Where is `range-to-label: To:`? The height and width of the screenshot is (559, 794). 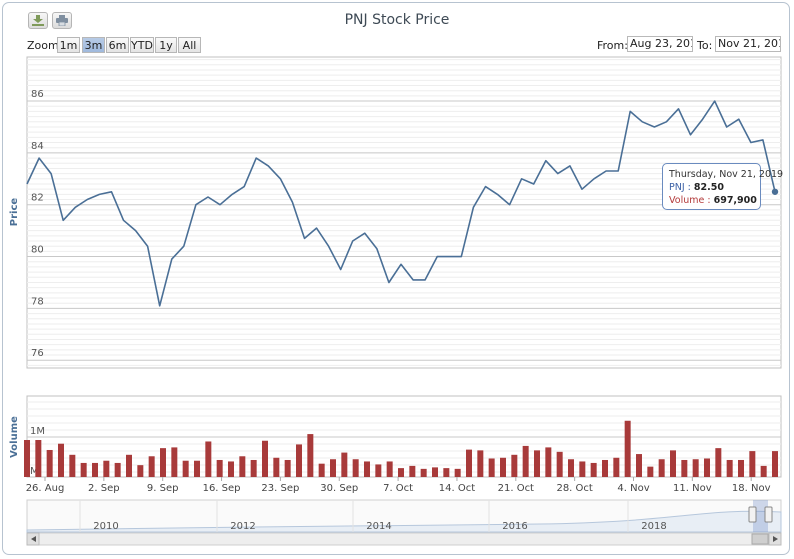
range-to-label: To: is located at coordinates (705, 45).